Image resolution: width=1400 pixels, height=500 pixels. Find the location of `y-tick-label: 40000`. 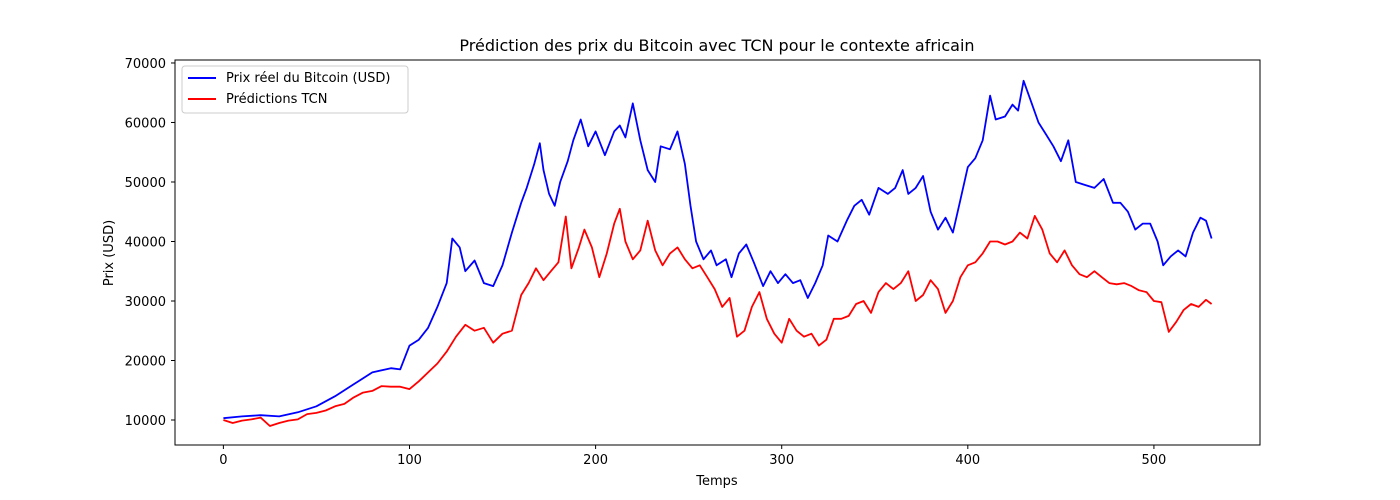

y-tick-label: 40000 is located at coordinates (145, 242).